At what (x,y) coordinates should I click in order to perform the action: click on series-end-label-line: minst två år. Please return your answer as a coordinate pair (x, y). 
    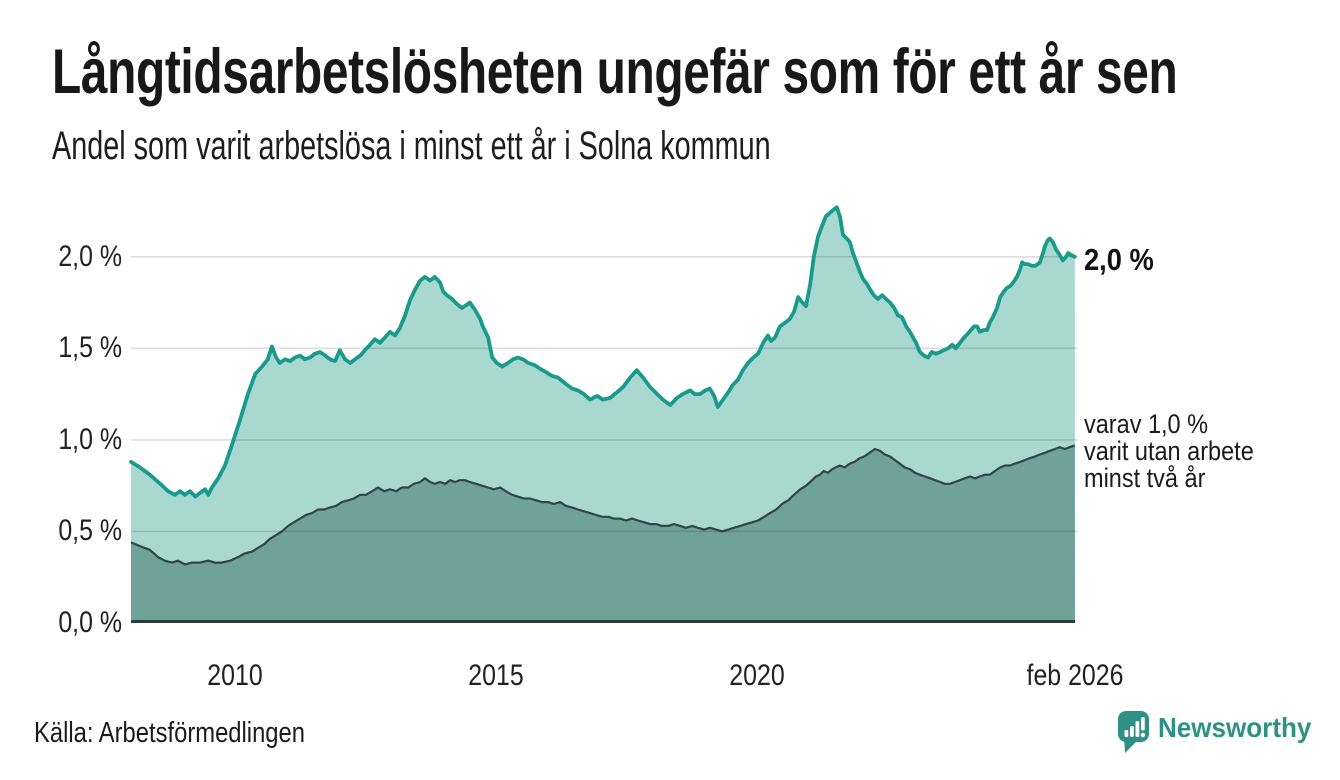
    Looking at the image, I should click on (1145, 478).